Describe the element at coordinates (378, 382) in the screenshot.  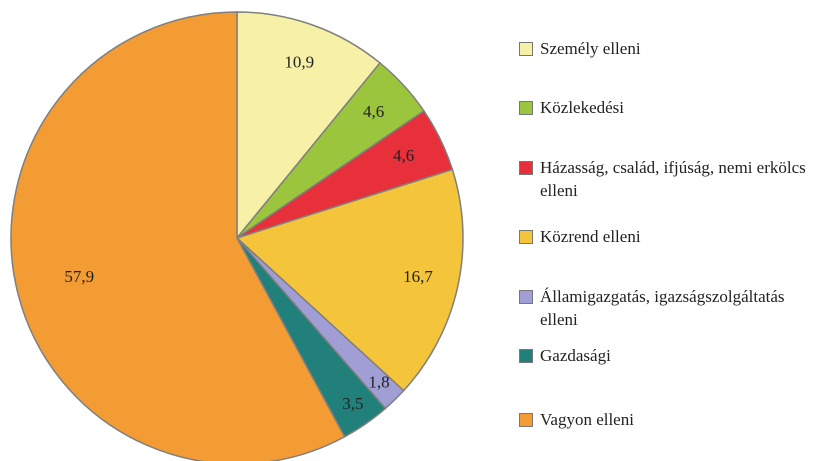
I see `data-label: 1,8` at that location.